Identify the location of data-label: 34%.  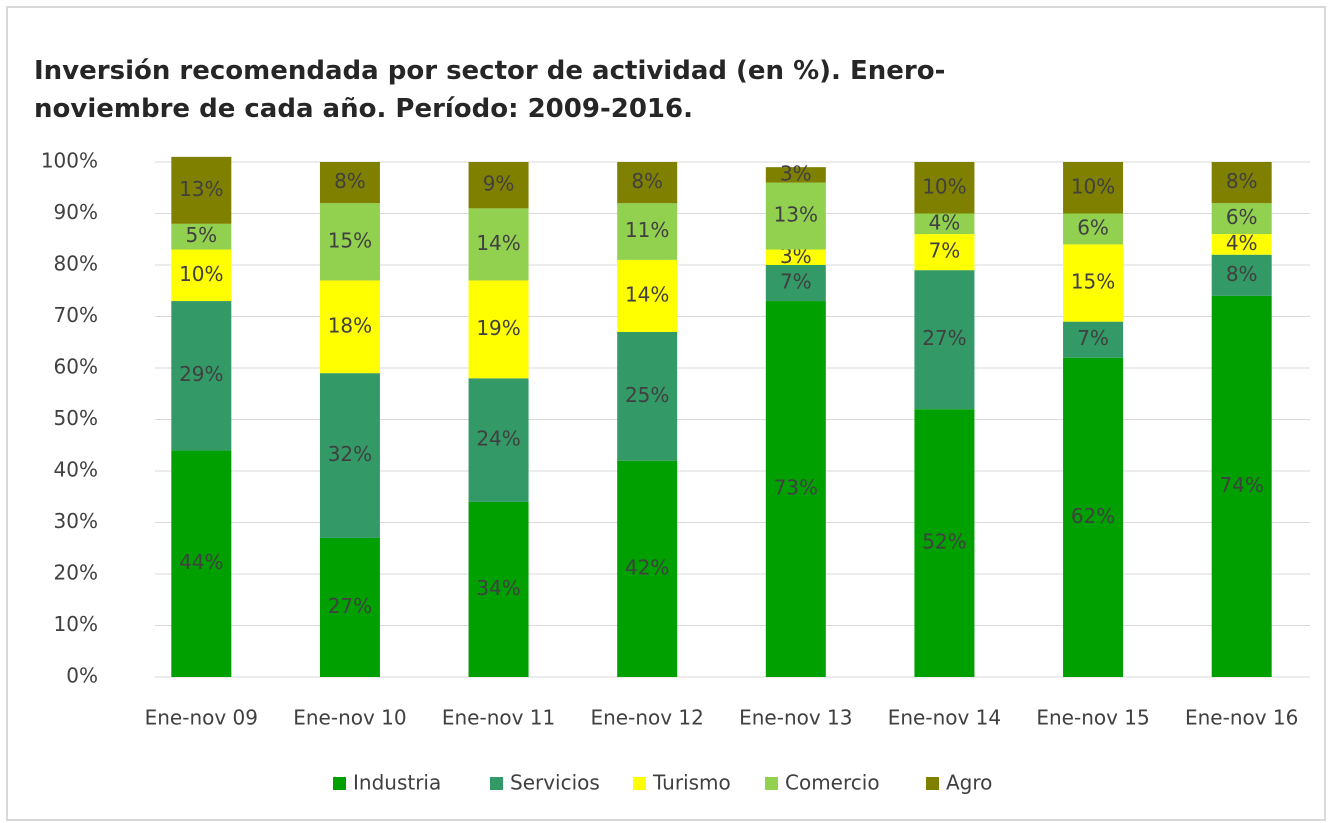
(498, 588).